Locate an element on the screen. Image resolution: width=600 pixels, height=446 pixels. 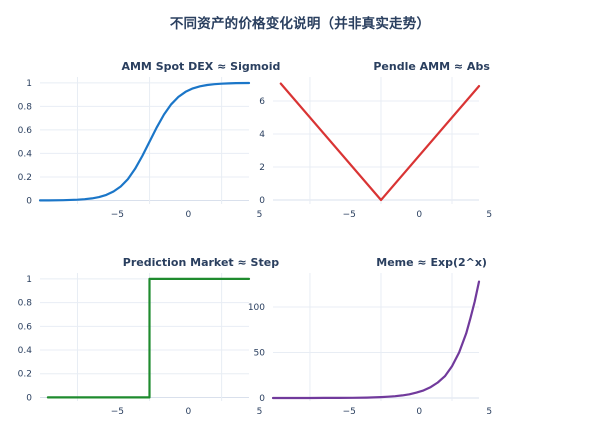
series-line-step is located at coordinates (148, 338).